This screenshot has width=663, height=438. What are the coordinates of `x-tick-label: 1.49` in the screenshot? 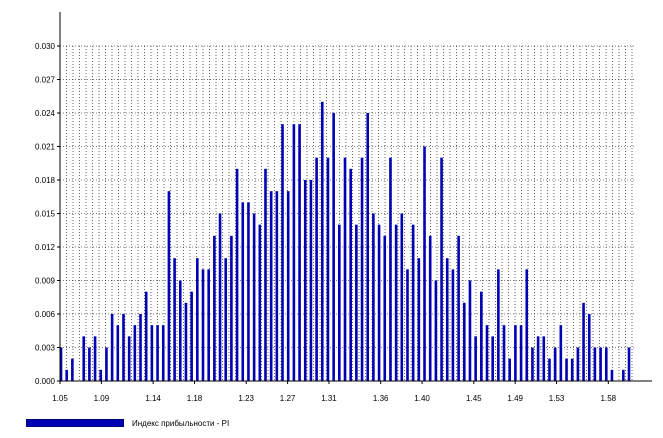 It's located at (515, 398).